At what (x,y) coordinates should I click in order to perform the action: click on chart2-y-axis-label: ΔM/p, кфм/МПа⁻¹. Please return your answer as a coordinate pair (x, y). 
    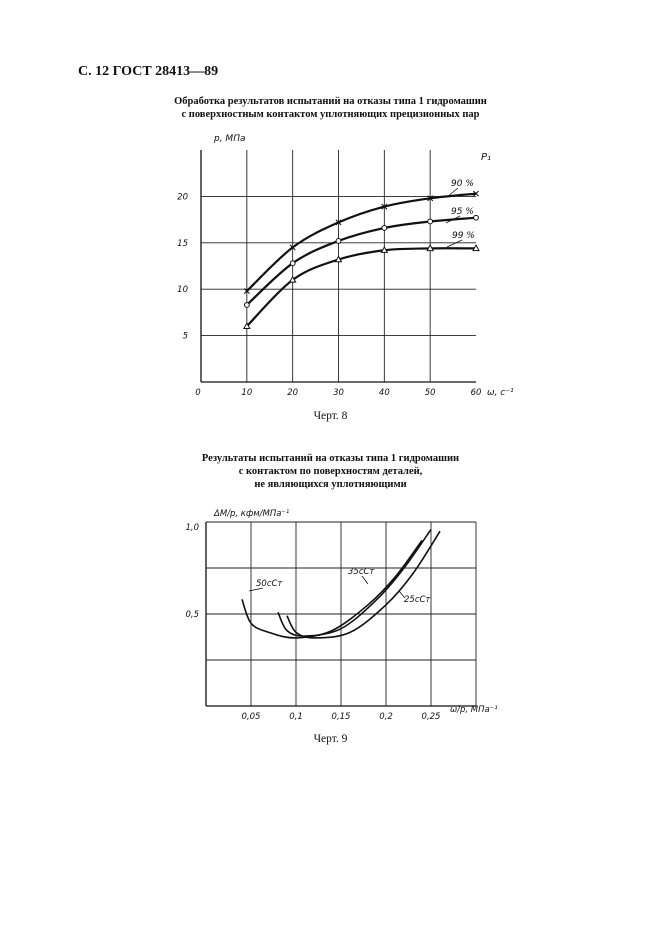
    Looking at the image, I should click on (251, 514).